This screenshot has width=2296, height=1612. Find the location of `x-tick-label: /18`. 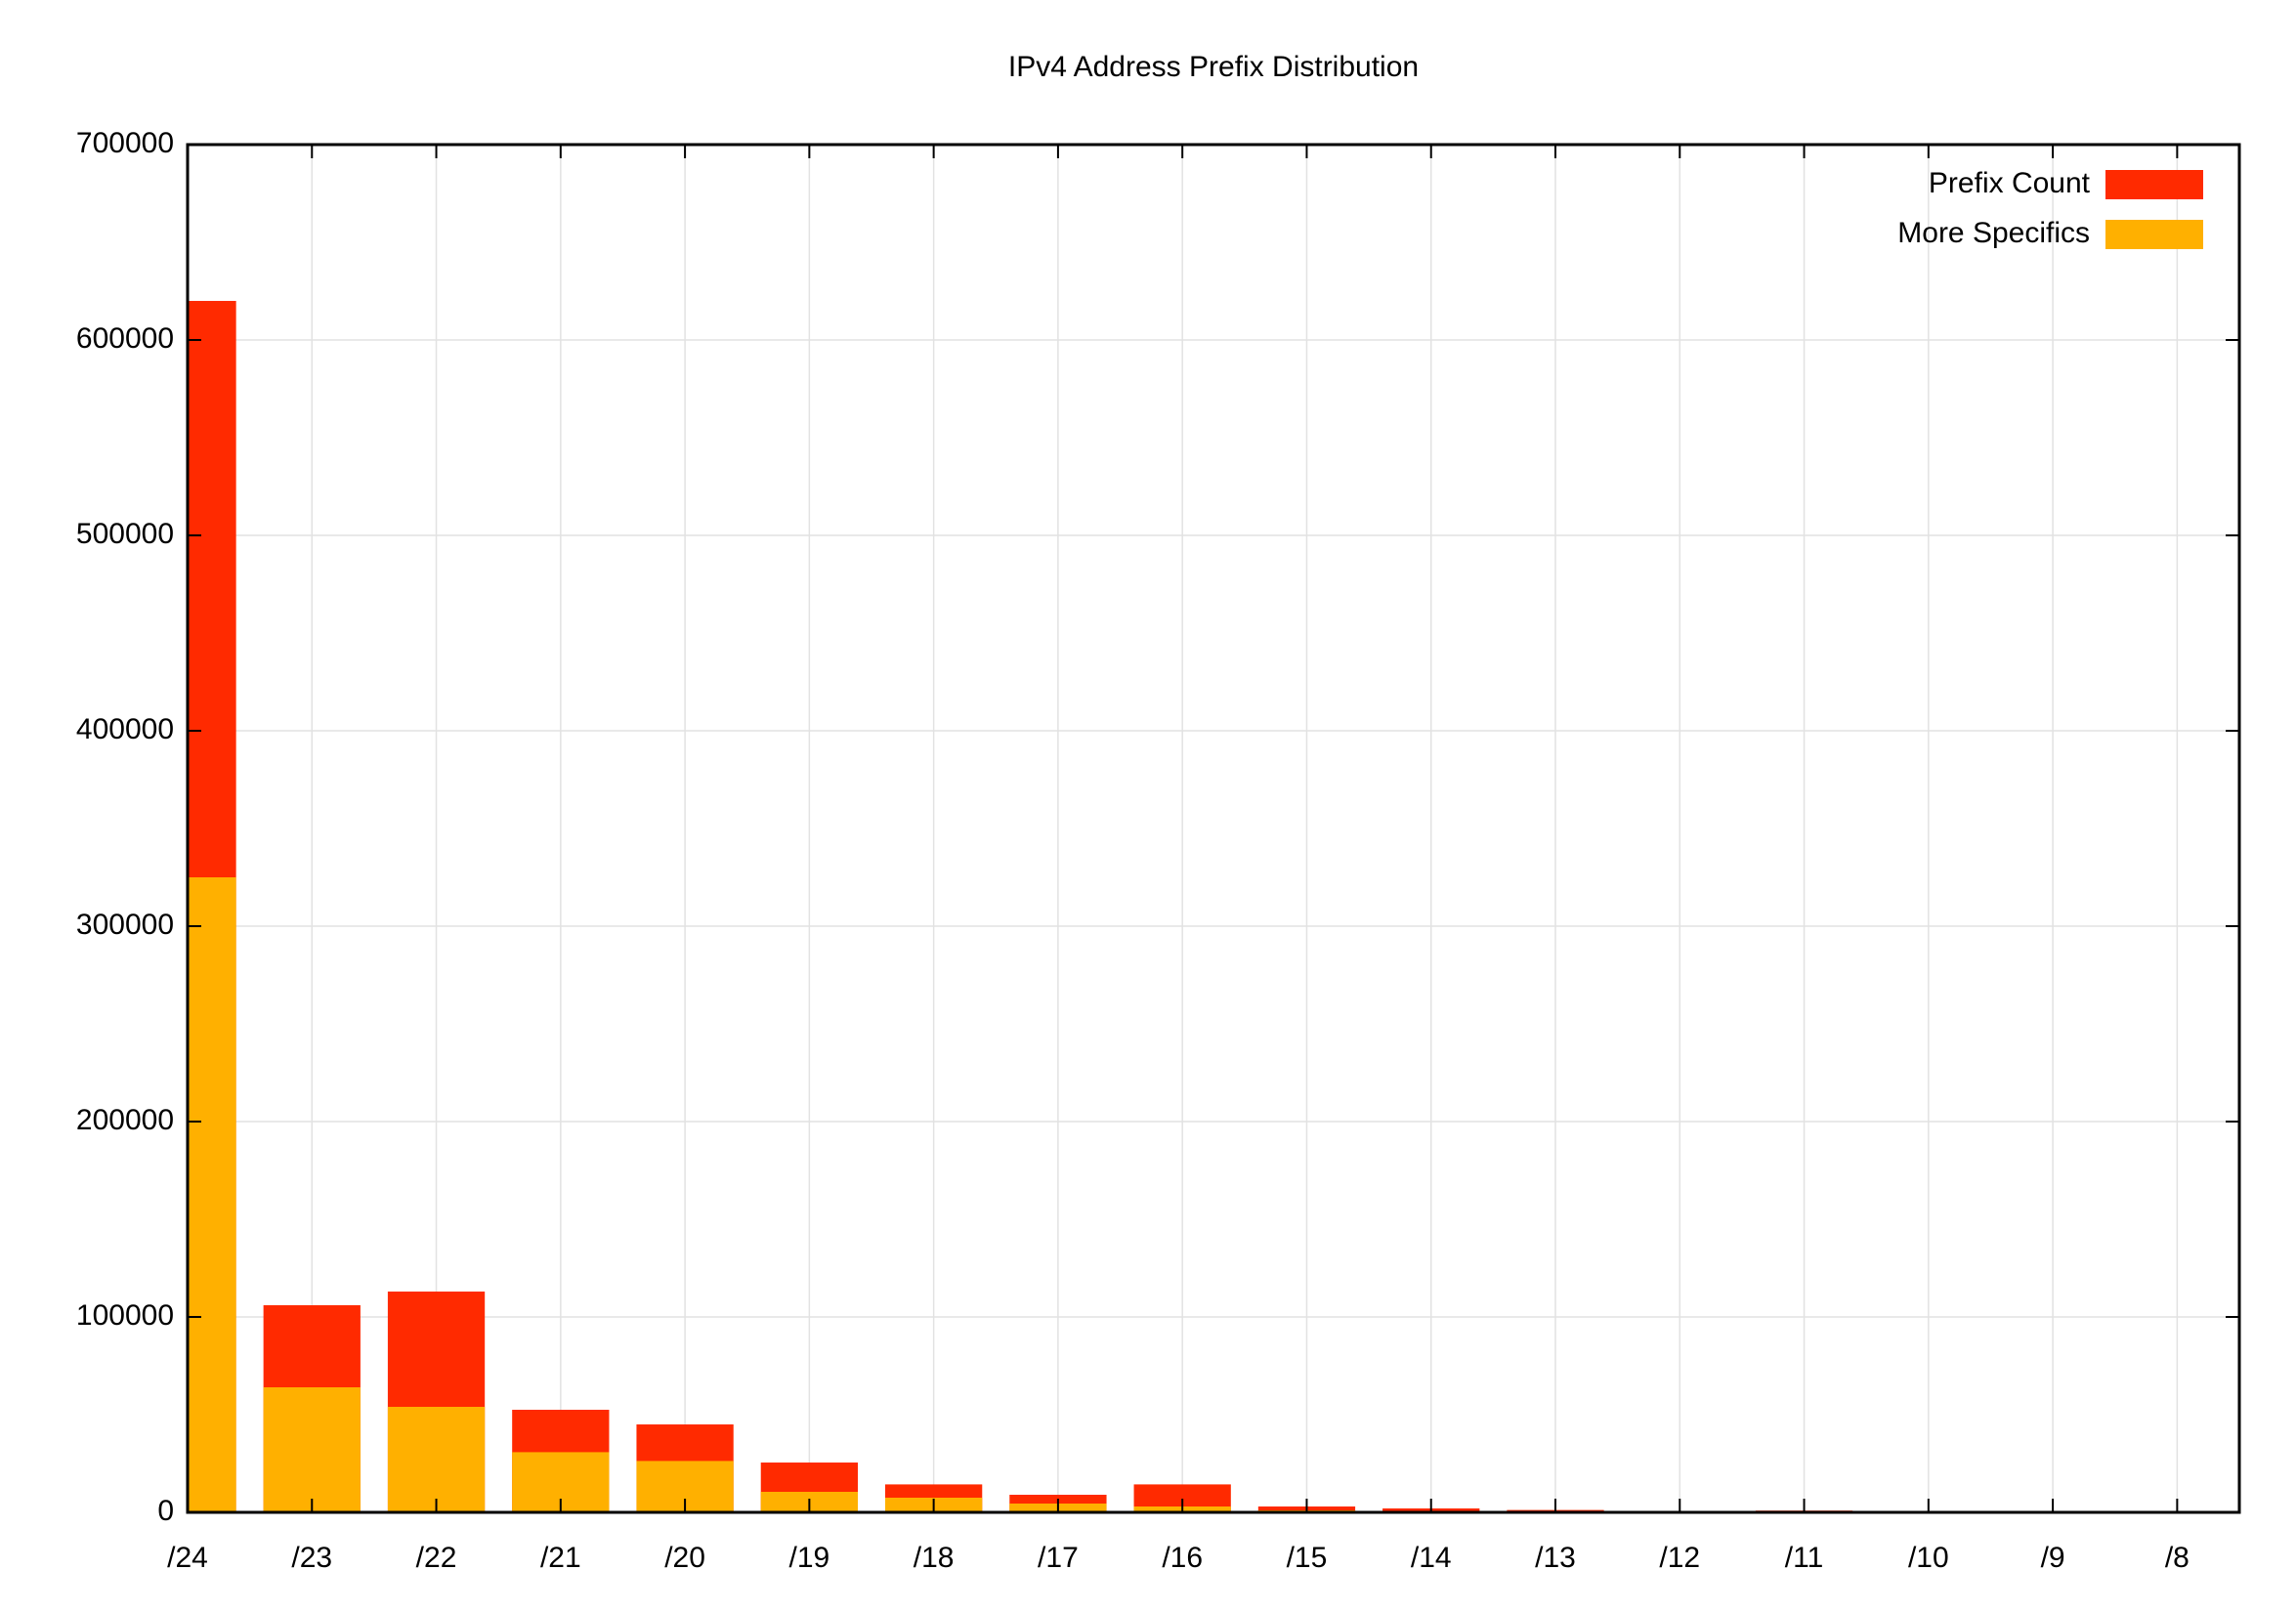

x-tick-label: /18 is located at coordinates (935, 1558).